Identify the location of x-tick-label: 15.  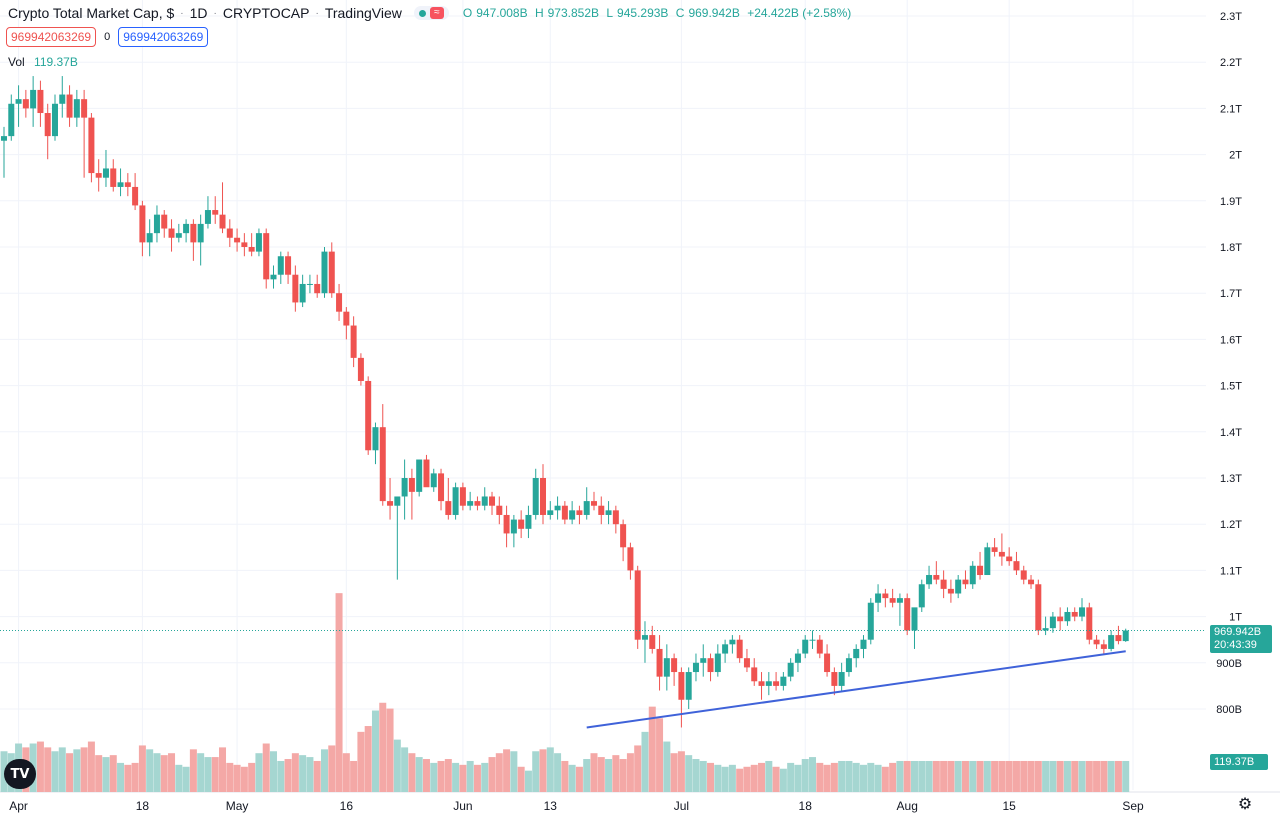
(1009, 806).